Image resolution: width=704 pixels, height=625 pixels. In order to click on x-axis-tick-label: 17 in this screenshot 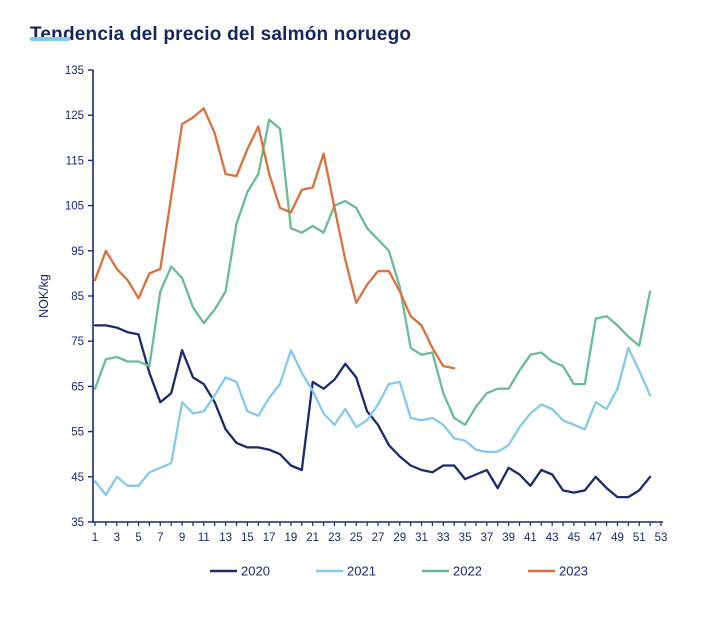, I will do `click(269, 538)`.